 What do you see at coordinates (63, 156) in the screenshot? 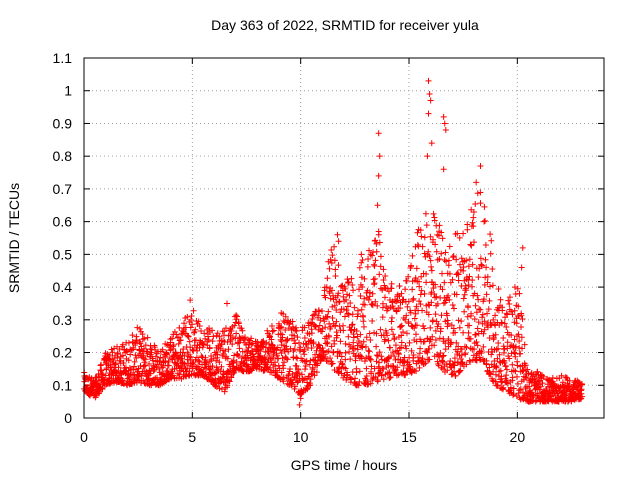
I see `y-tick-label: 0.8` at bounding box center [63, 156].